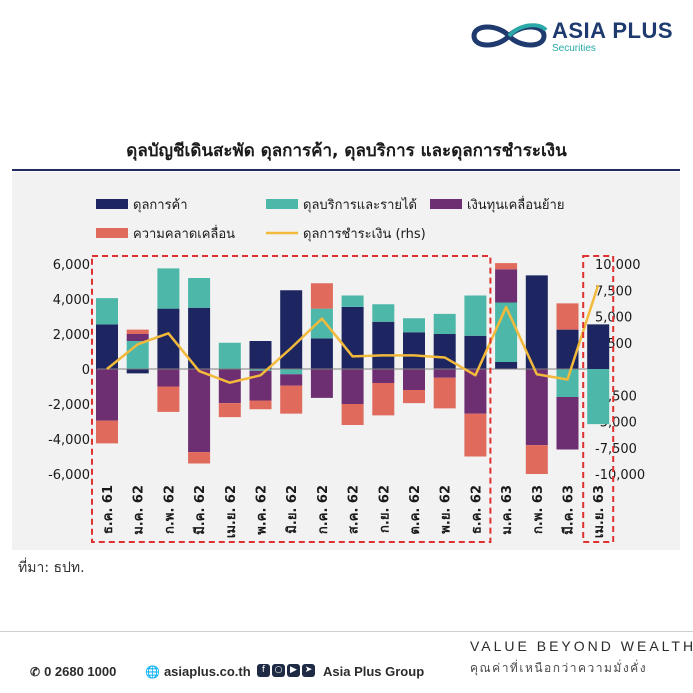  What do you see at coordinates (139, 510) in the screenshot?
I see `x-tick-label: ม.ค. 62` at bounding box center [139, 510].